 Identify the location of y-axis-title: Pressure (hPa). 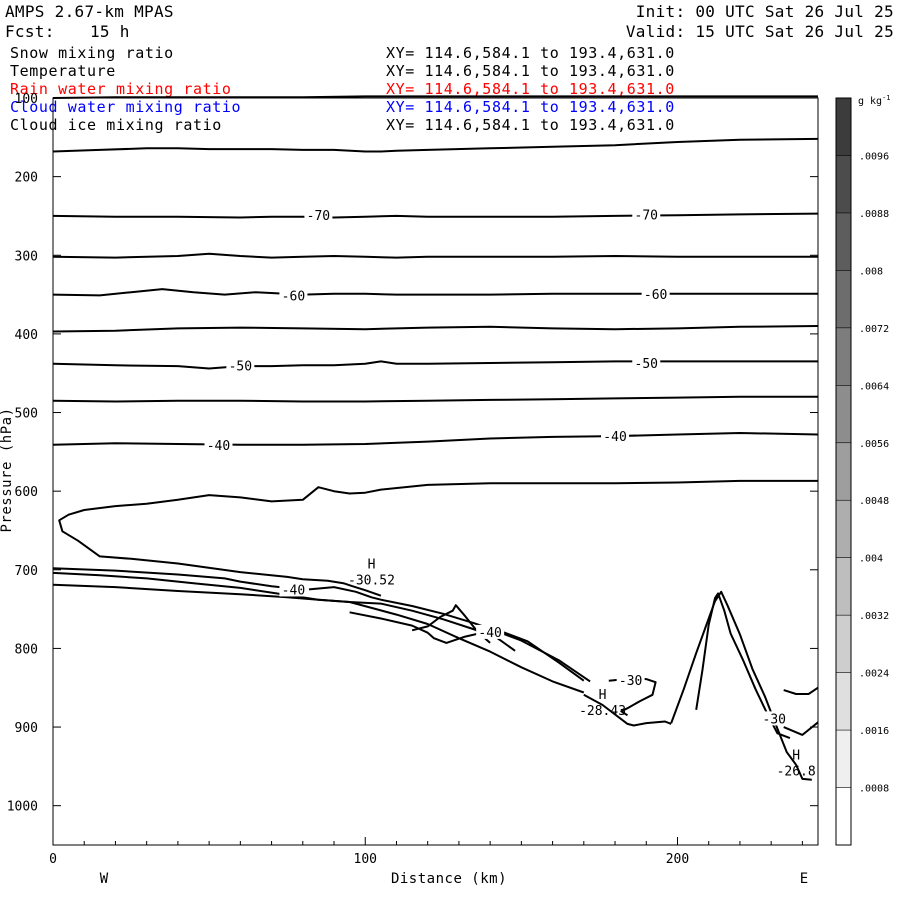
(7, 469).